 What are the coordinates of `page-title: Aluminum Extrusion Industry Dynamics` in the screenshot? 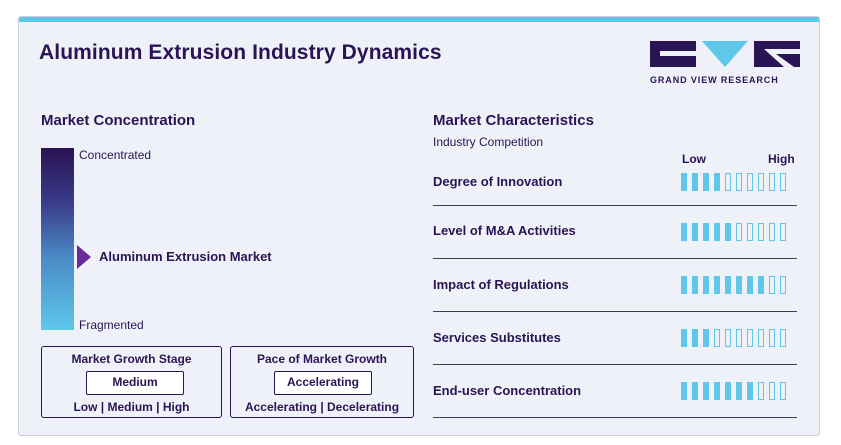 It's located at (240, 52).